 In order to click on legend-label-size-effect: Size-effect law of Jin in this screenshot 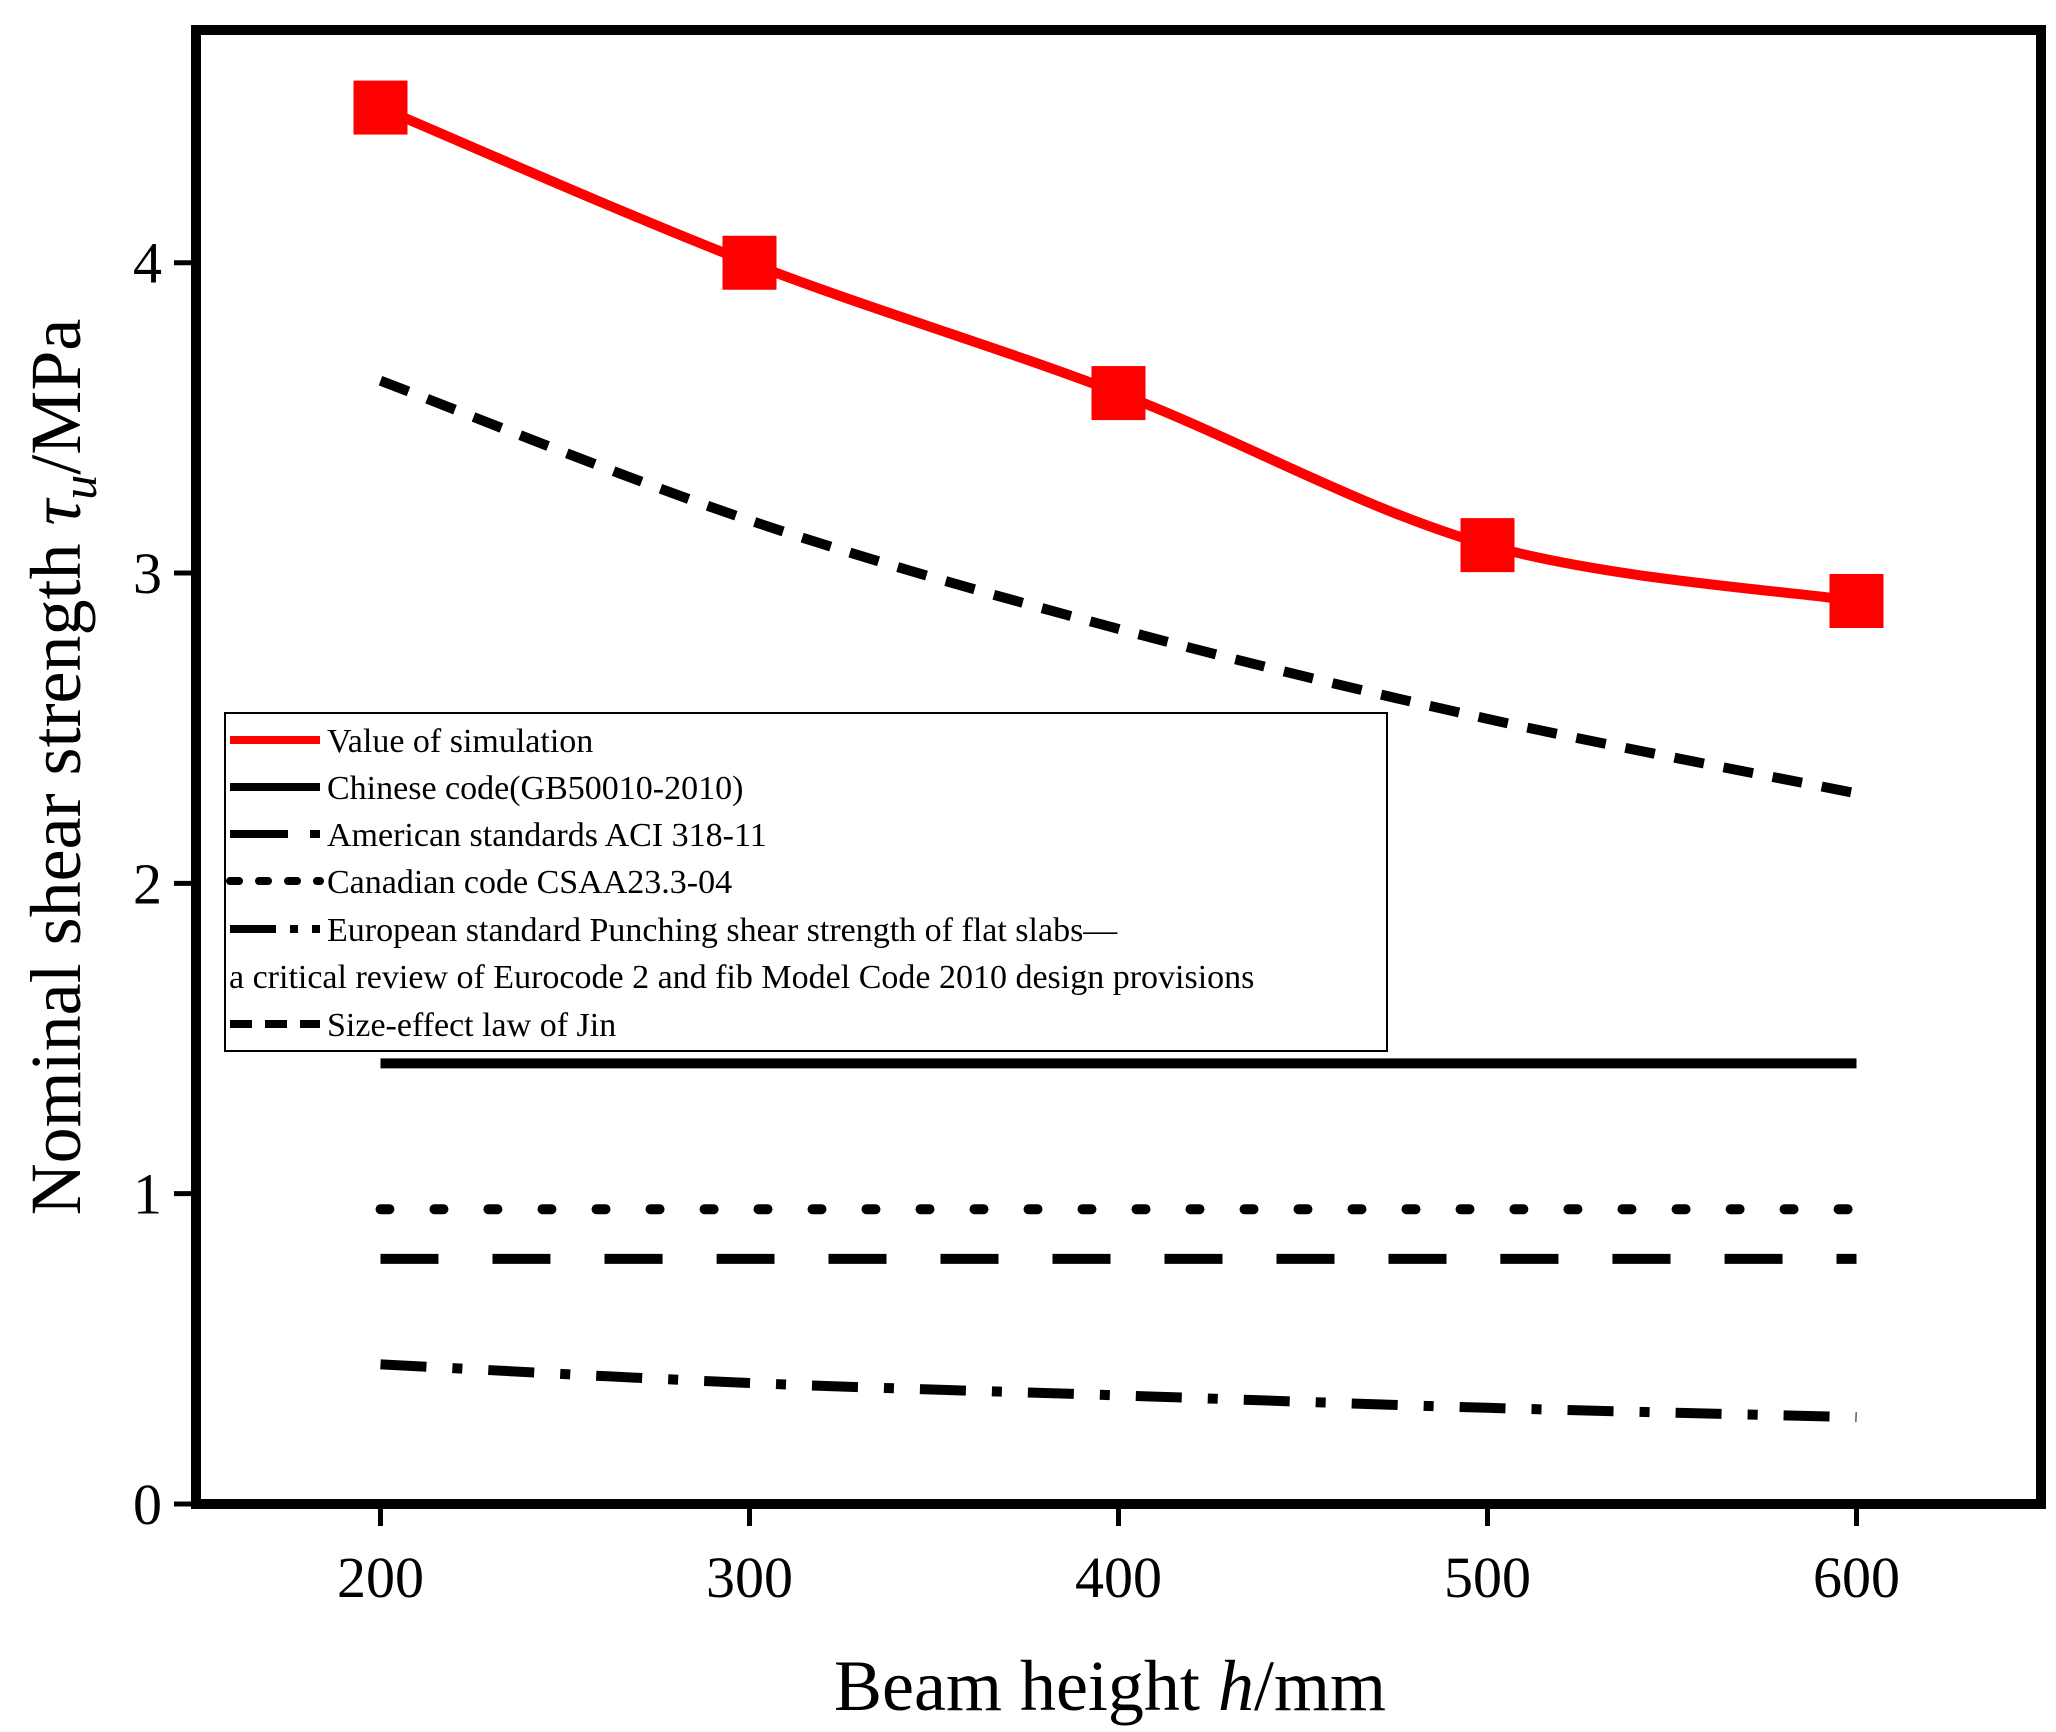, I will do `click(471, 1025)`.